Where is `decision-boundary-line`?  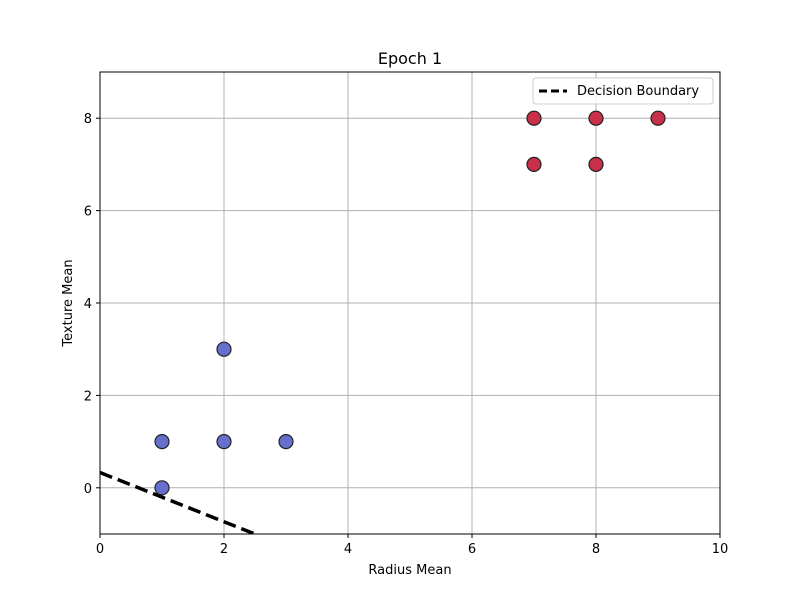
decision-boundary-line is located at coordinates (178, 502).